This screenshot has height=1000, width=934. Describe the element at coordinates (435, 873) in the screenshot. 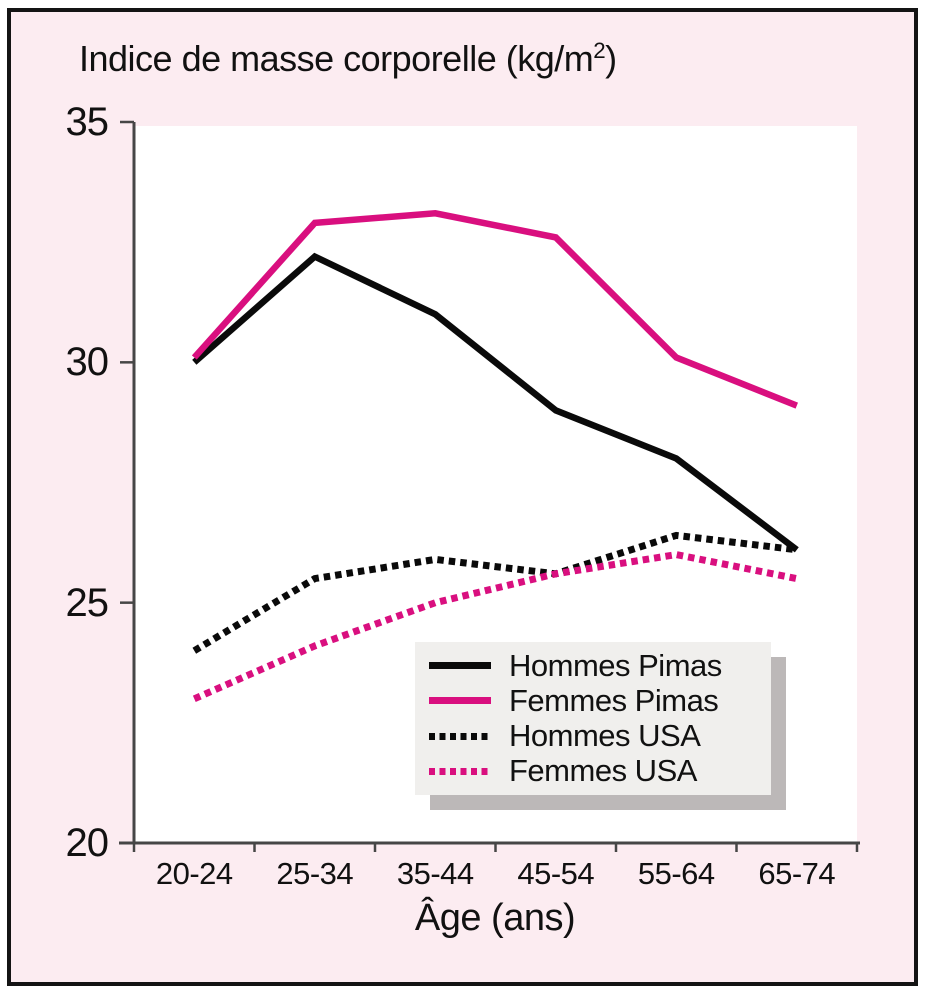

I see `x-tick-label: 35-44` at that location.